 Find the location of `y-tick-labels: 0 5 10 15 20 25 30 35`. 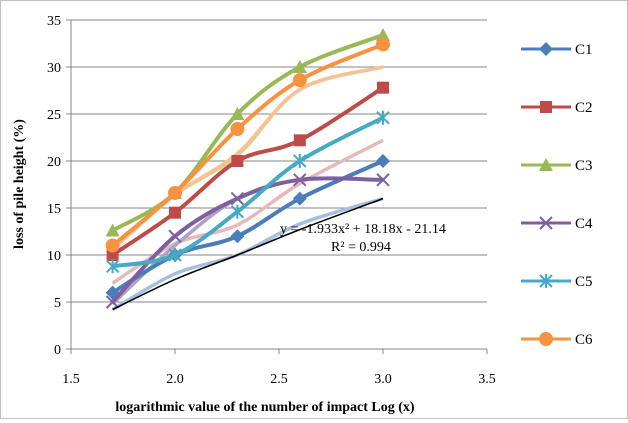

y-tick-labels: 0 5 10 15 20 25 30 35 is located at coordinates (59, 186).